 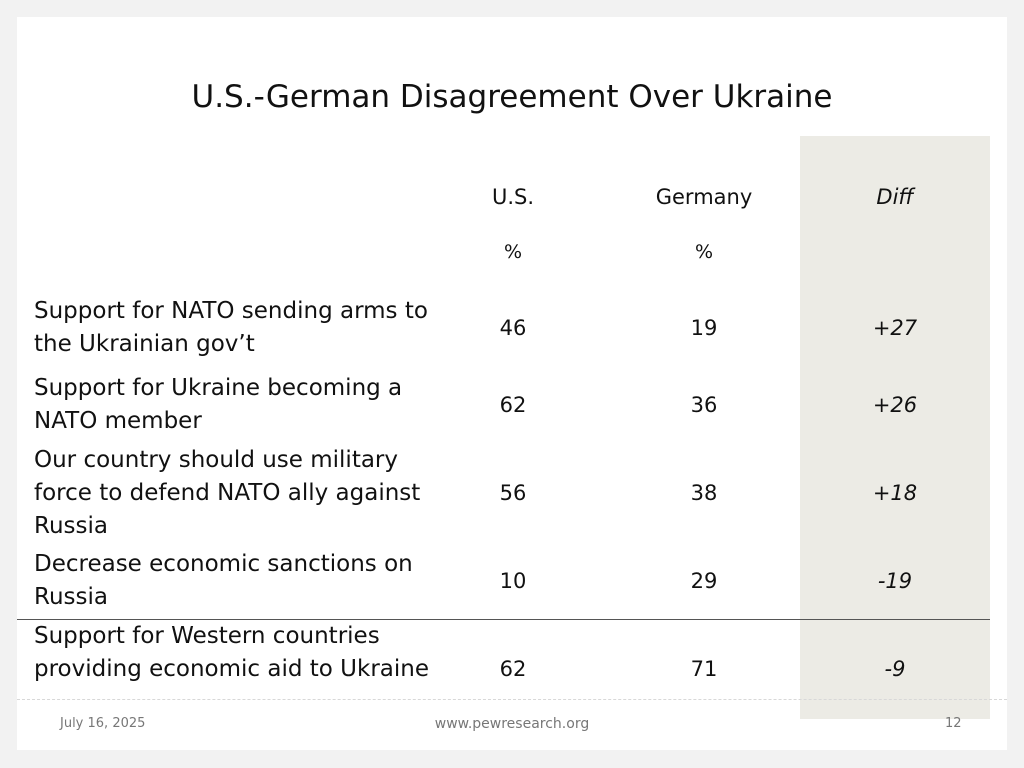 What do you see at coordinates (513, 493) in the screenshot?
I see `cell-us: 56` at bounding box center [513, 493].